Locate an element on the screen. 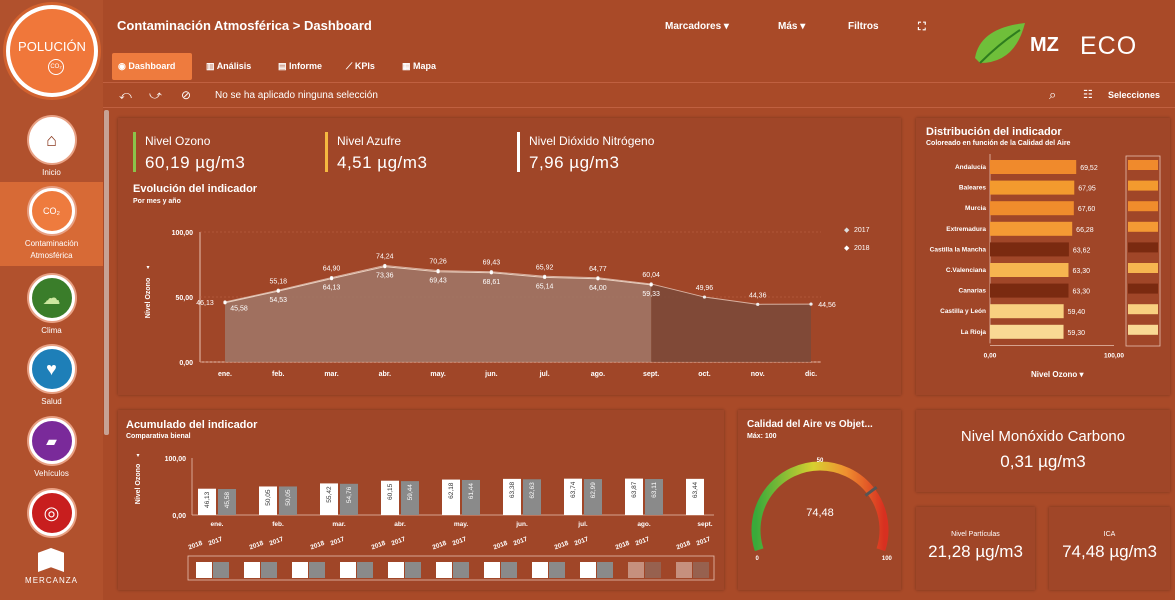  x-tick-label: mar. is located at coordinates (331, 374).